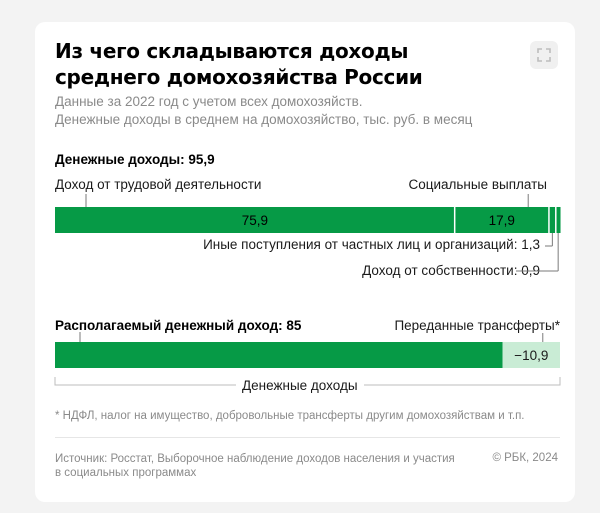 The width and height of the screenshot is (600, 513). Describe the element at coordinates (525, 458) in the screenshot. I see `copyright: © РБК, 2024` at that location.